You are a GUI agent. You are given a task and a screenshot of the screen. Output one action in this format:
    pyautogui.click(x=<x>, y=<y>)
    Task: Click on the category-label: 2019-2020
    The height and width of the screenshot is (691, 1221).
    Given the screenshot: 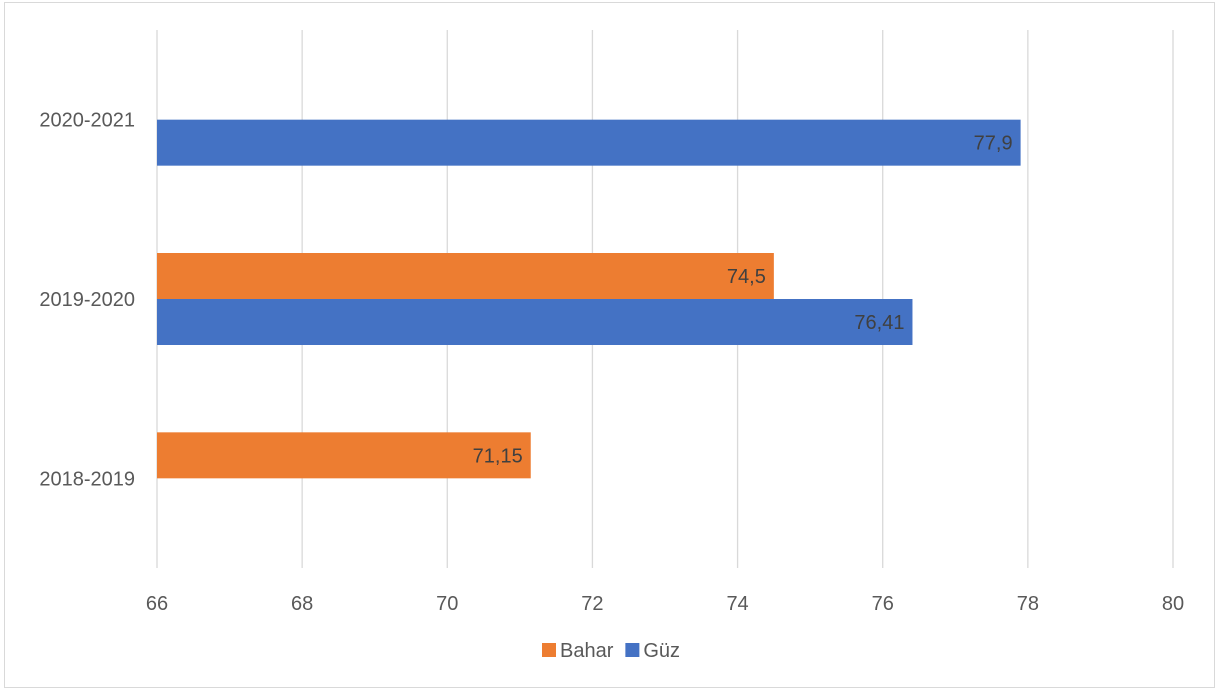 What is the action you would take?
    pyautogui.click(x=87, y=300)
    